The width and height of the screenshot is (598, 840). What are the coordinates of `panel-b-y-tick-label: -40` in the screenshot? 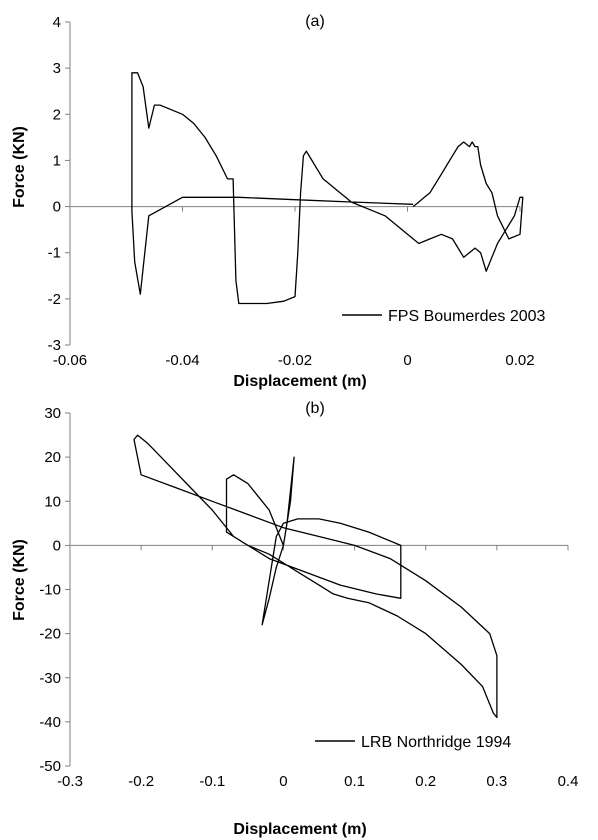 It's located at (50, 722).